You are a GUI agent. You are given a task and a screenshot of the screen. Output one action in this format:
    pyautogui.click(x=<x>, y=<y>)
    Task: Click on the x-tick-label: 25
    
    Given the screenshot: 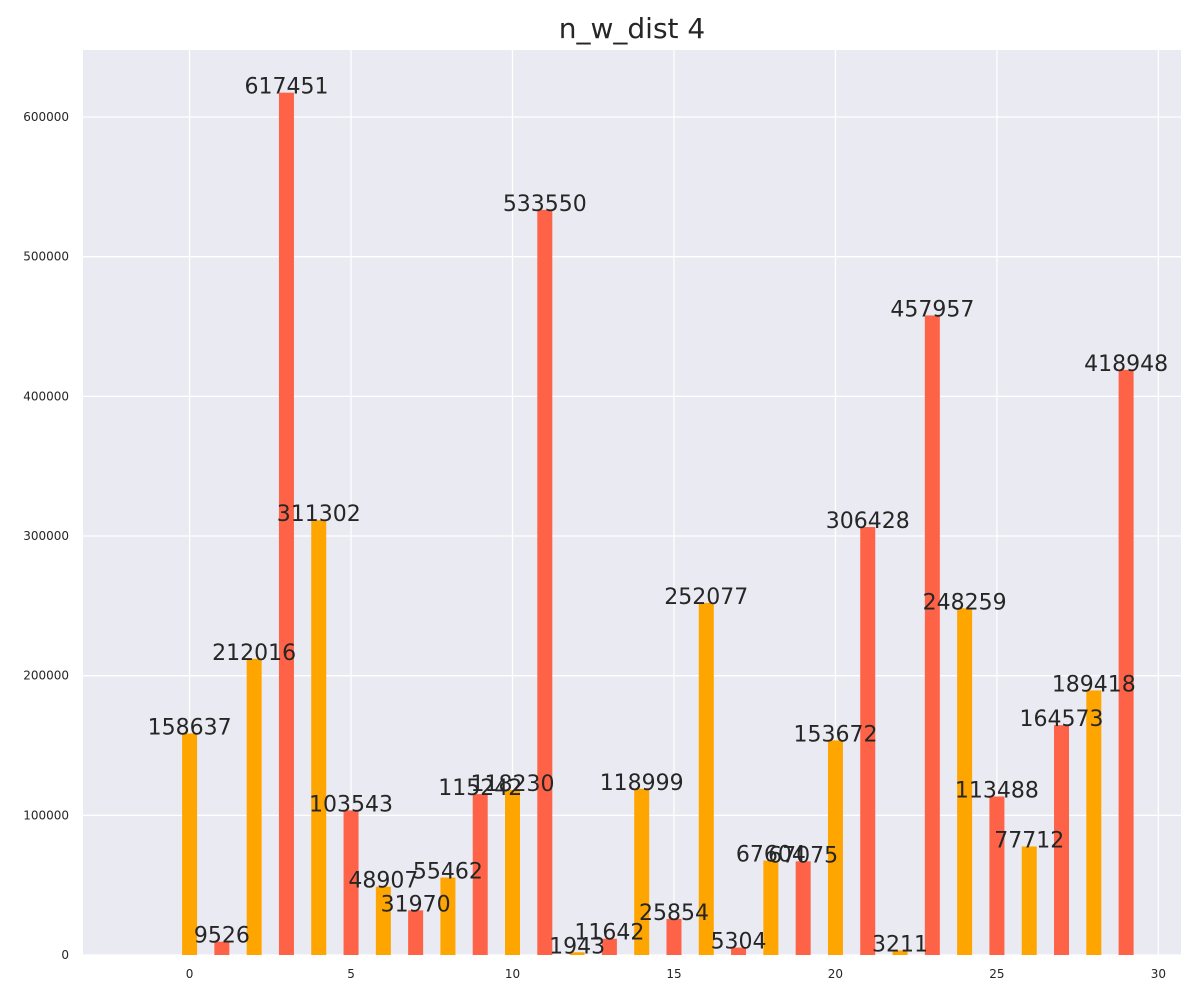 What is the action you would take?
    pyautogui.click(x=996, y=974)
    